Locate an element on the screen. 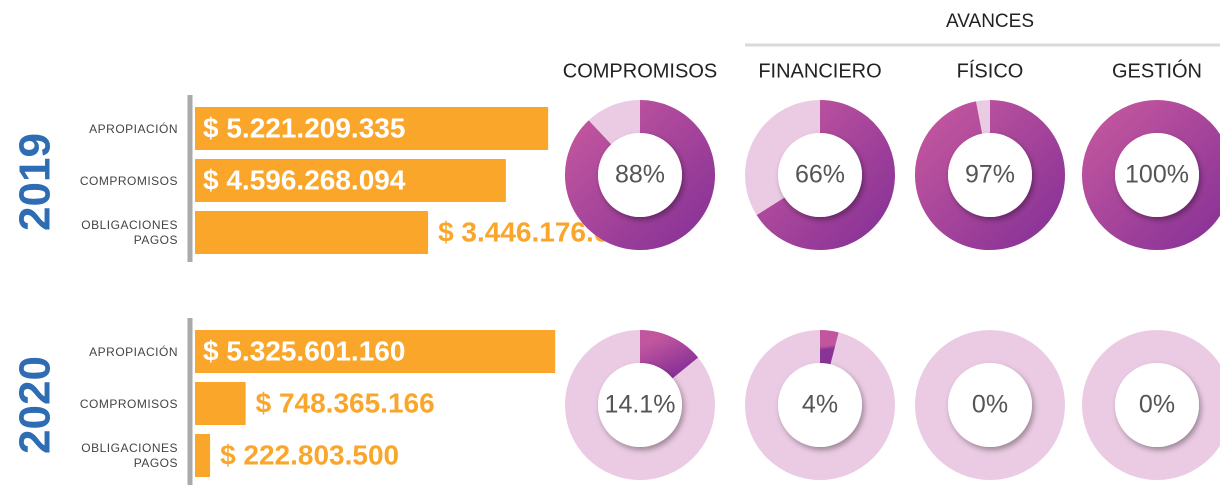 The width and height of the screenshot is (1220, 485). donut-label: 4% is located at coordinates (820, 405).